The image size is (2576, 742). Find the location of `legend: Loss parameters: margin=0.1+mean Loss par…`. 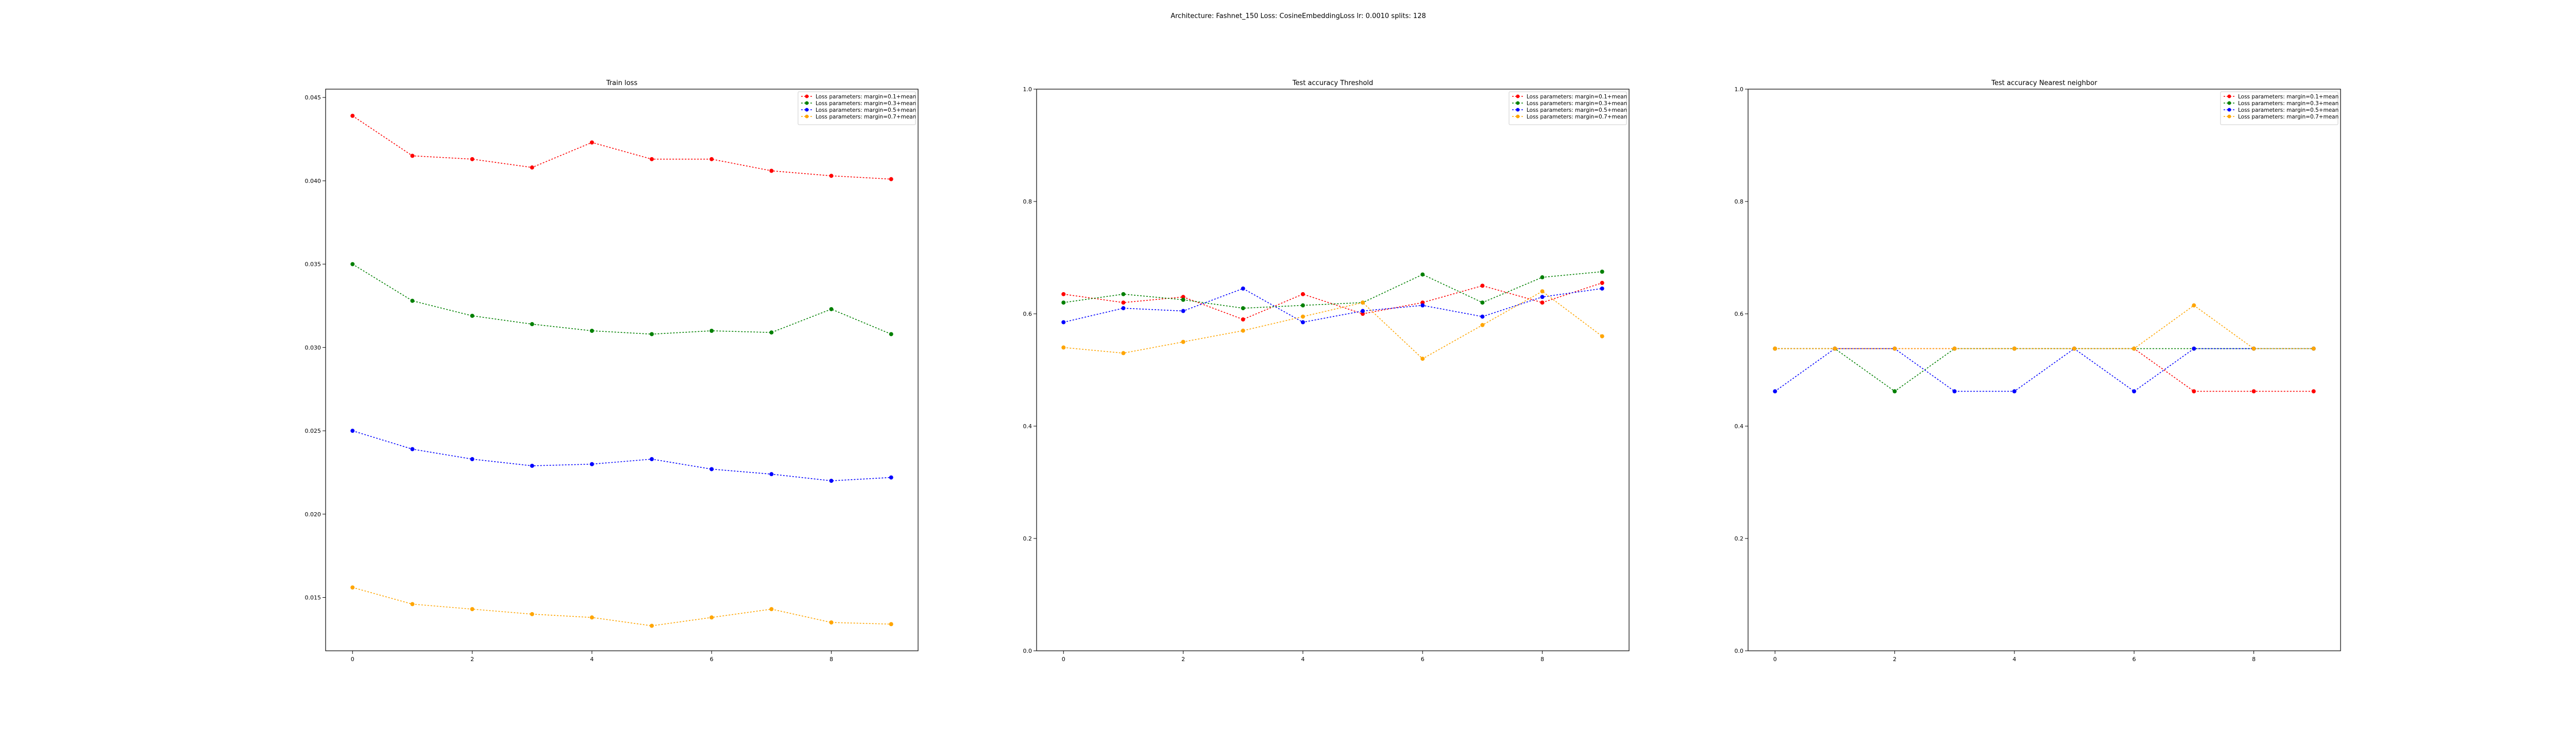

legend: Loss parameters: margin=0.1+mean Loss par… is located at coordinates (1568, 108).